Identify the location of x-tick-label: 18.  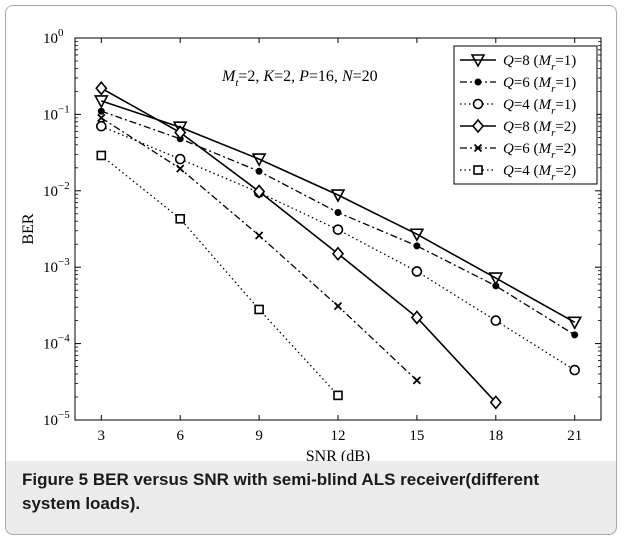
(495, 436).